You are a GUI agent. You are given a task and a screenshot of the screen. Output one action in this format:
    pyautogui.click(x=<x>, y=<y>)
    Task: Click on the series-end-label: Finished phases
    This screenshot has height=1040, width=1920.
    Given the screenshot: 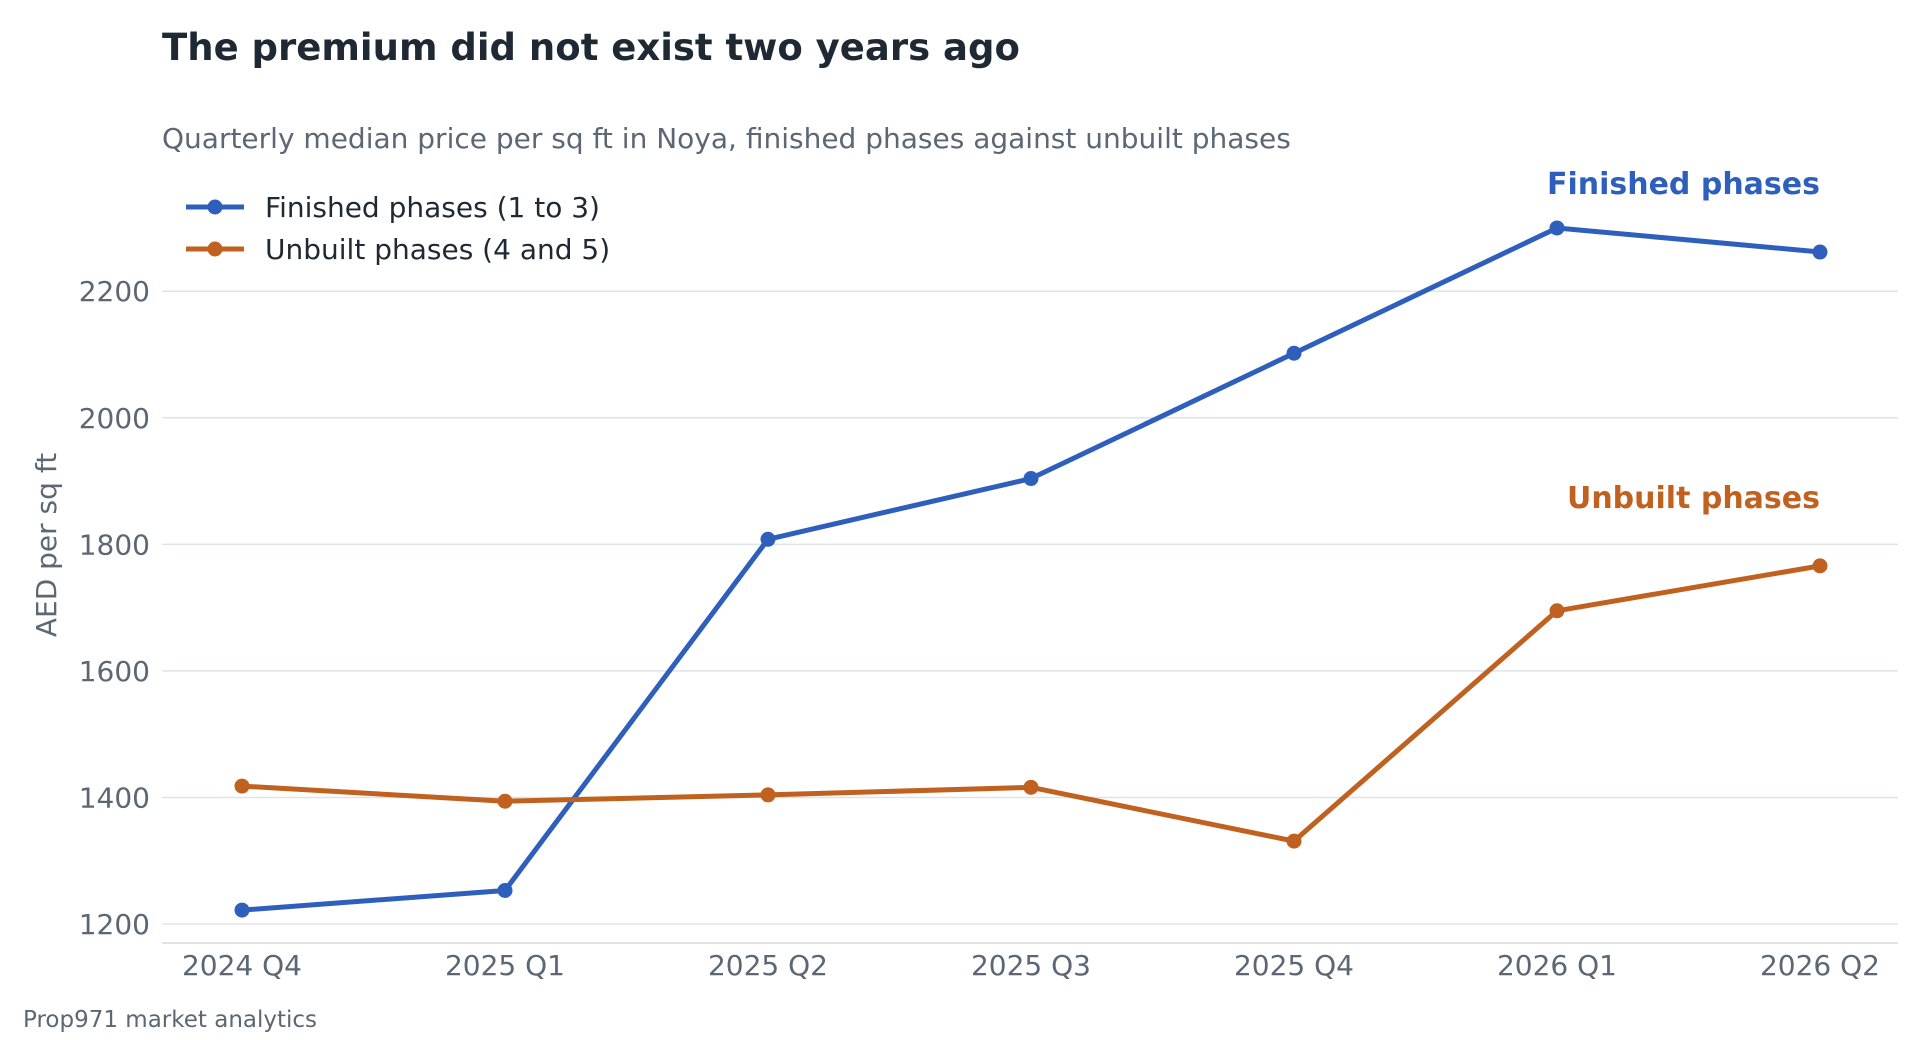 What is the action you would take?
    pyautogui.click(x=1683, y=184)
    